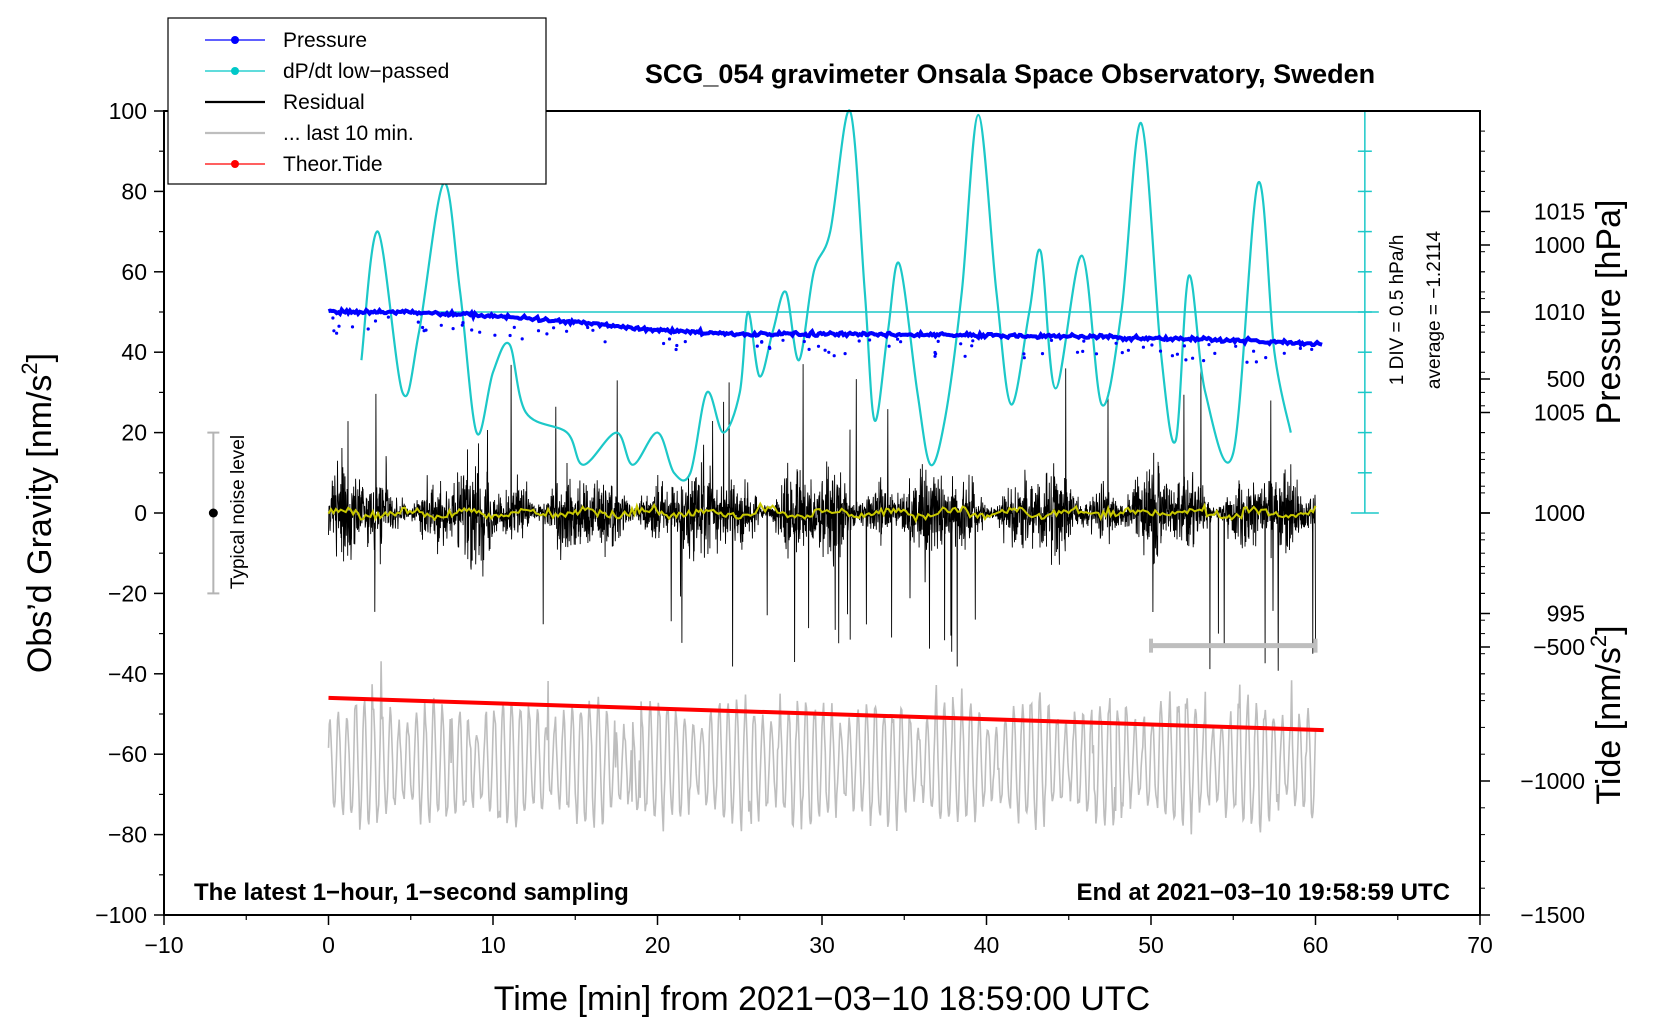 This screenshot has width=1660, height=1025. Describe the element at coordinates (1559, 245) in the screenshot. I see `tide-tick-label: 1000` at that location.